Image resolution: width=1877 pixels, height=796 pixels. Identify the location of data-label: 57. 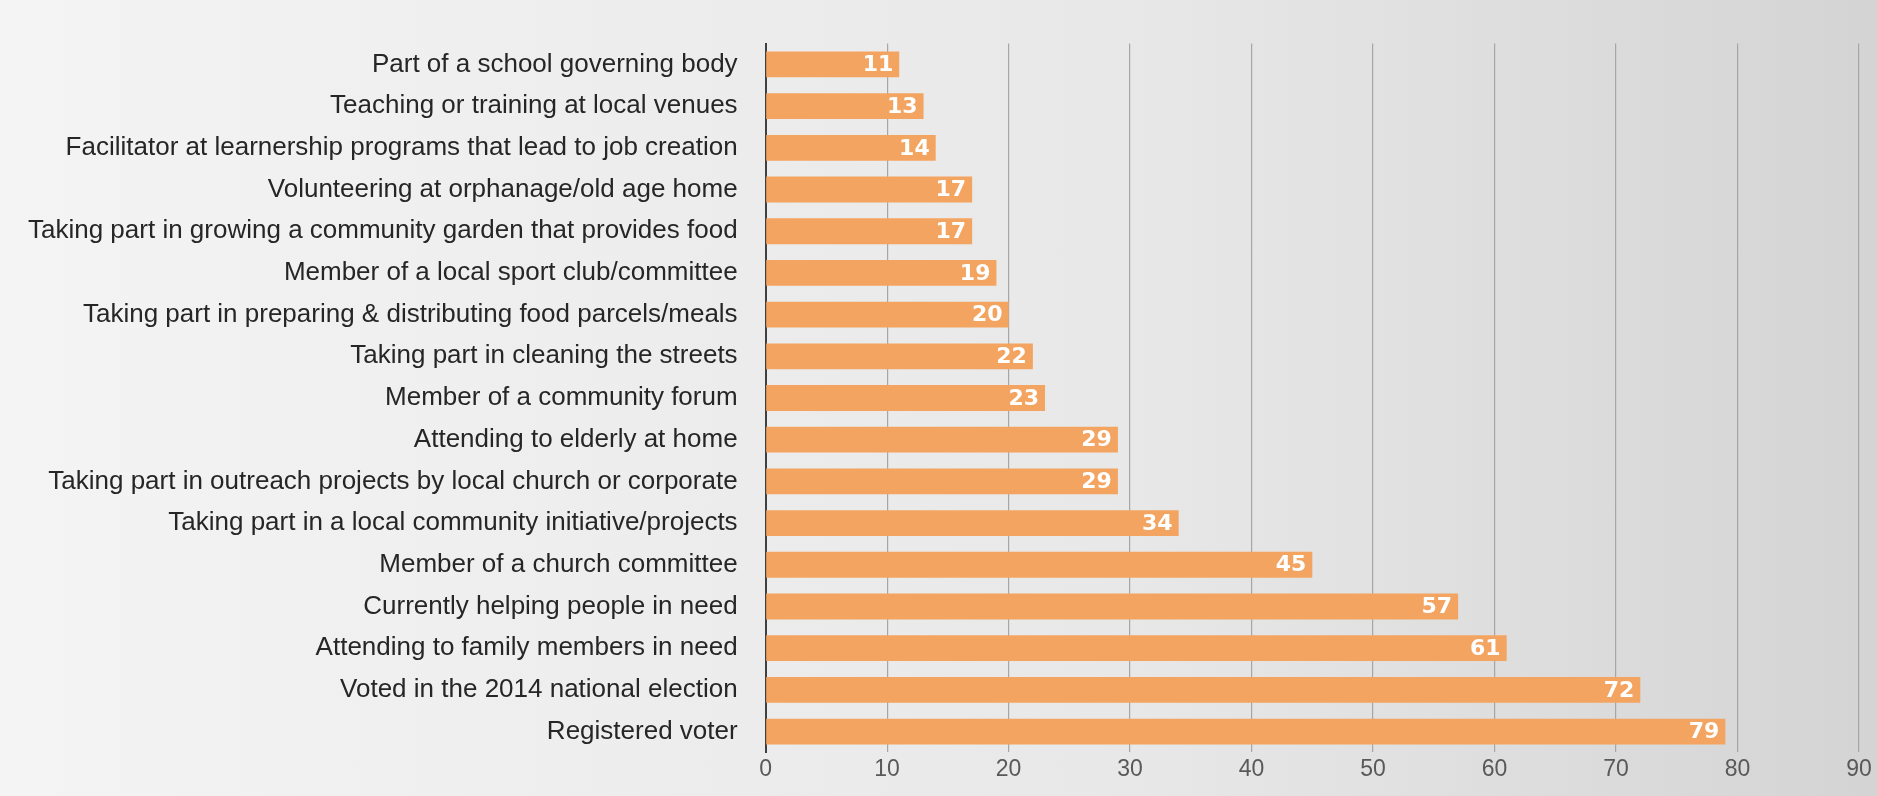
(1437, 606).